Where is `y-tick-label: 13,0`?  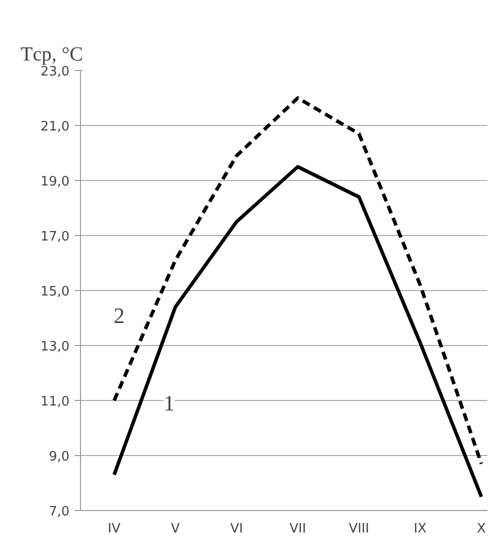
y-tick-label: 13,0 is located at coordinates (55, 347).